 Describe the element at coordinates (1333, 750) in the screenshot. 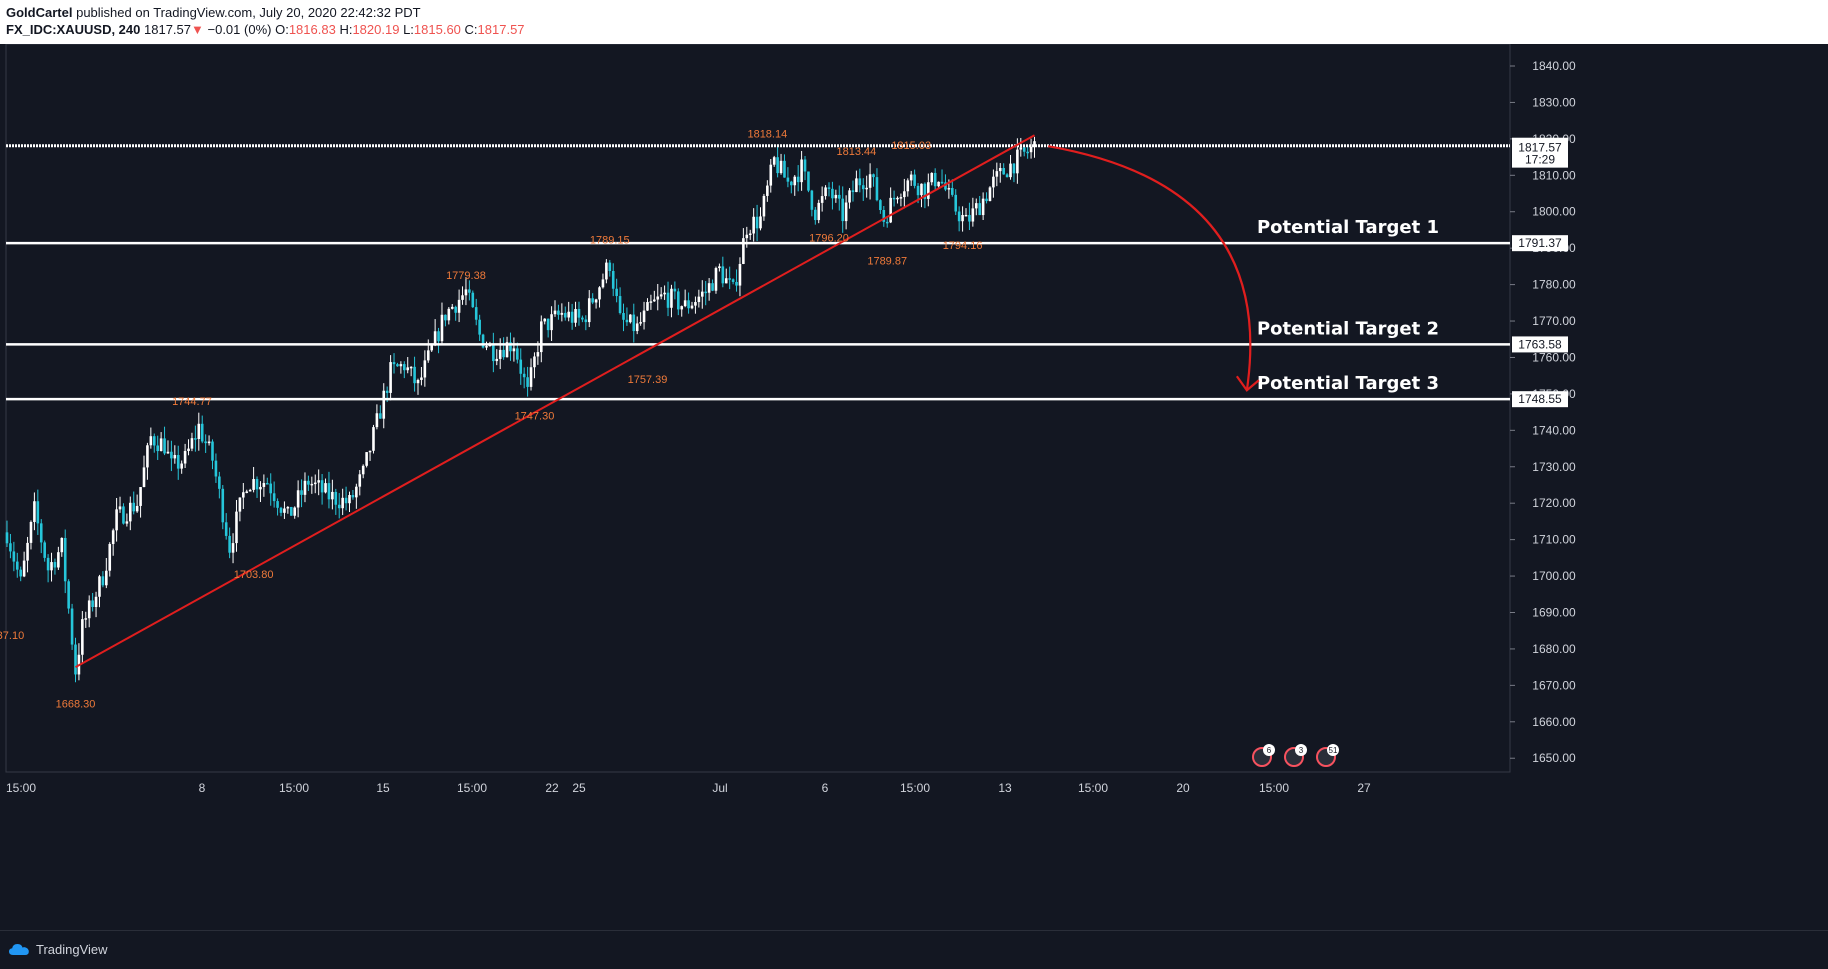

I see `event-count-label: 51` at that location.